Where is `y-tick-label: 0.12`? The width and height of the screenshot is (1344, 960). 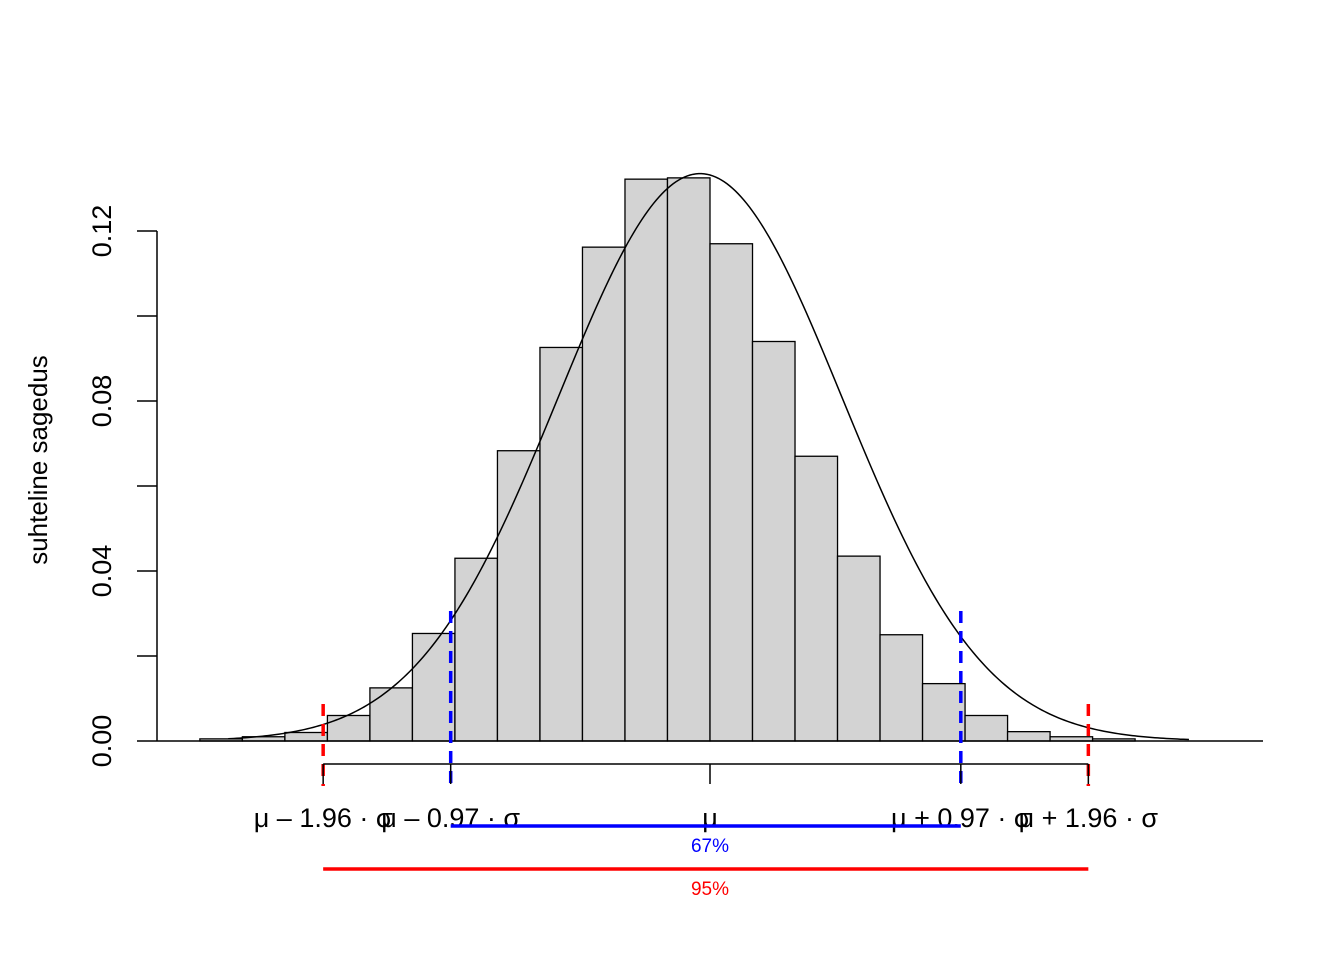 y-tick-label: 0.12 is located at coordinates (102, 231).